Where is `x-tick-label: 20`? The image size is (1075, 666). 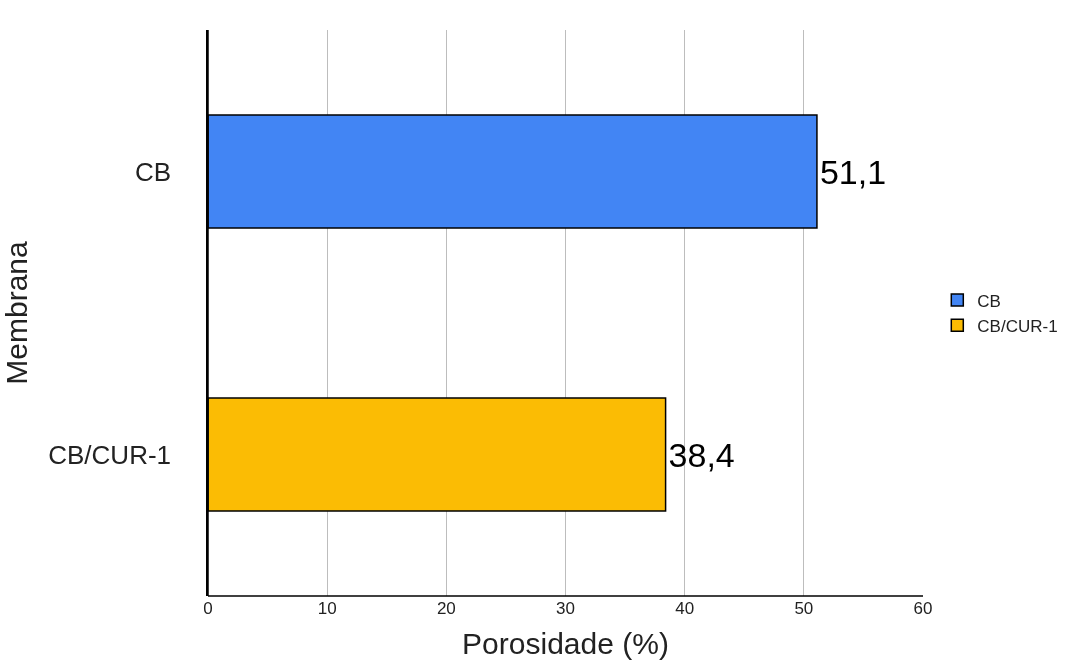 x-tick-label: 20 is located at coordinates (446, 608).